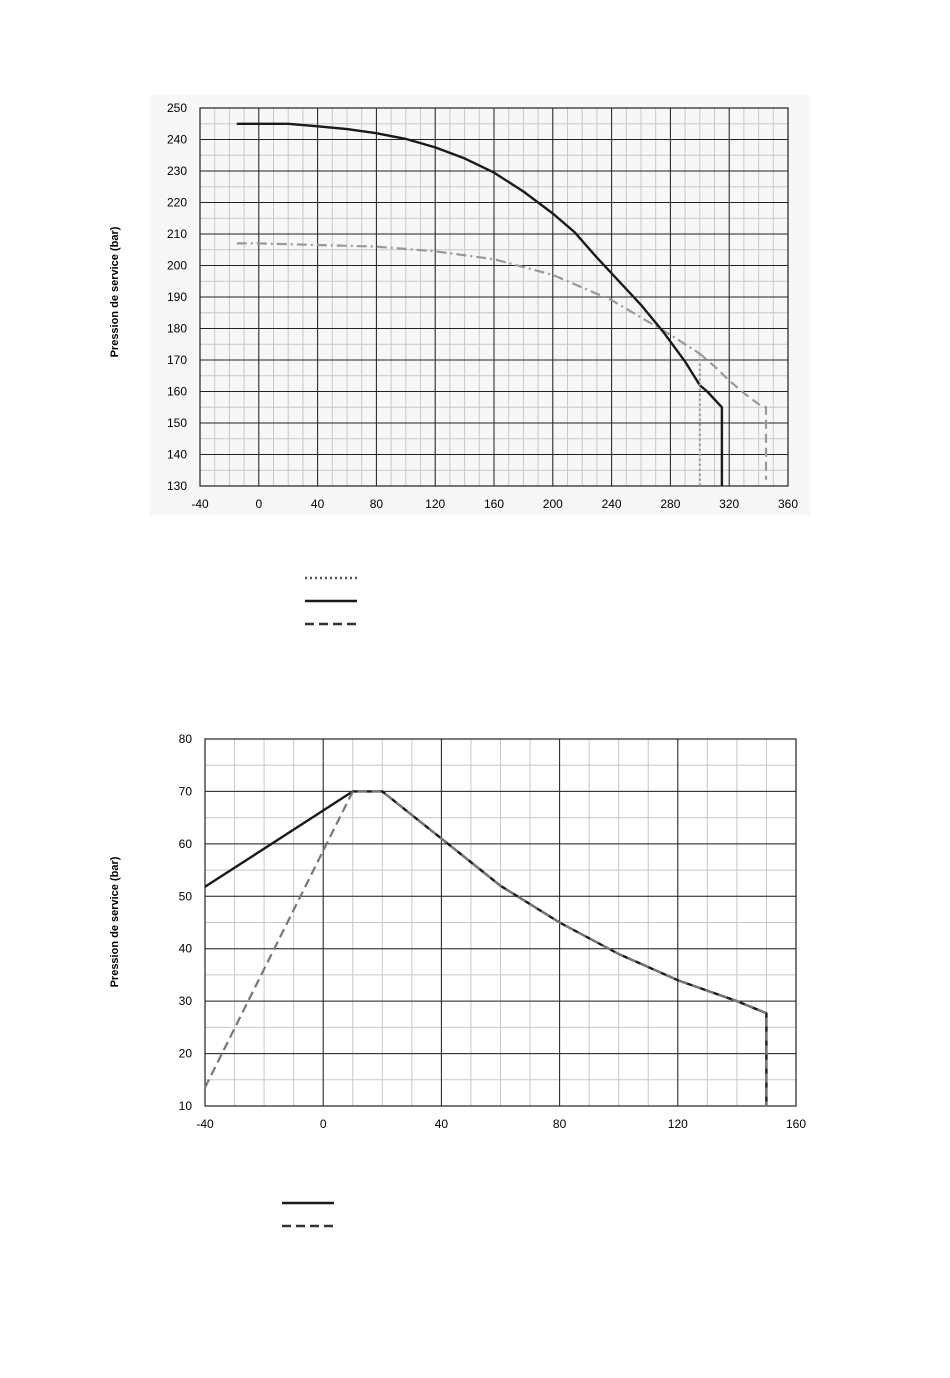  What do you see at coordinates (177, 171) in the screenshot?
I see `y-tick-label: 230` at bounding box center [177, 171].